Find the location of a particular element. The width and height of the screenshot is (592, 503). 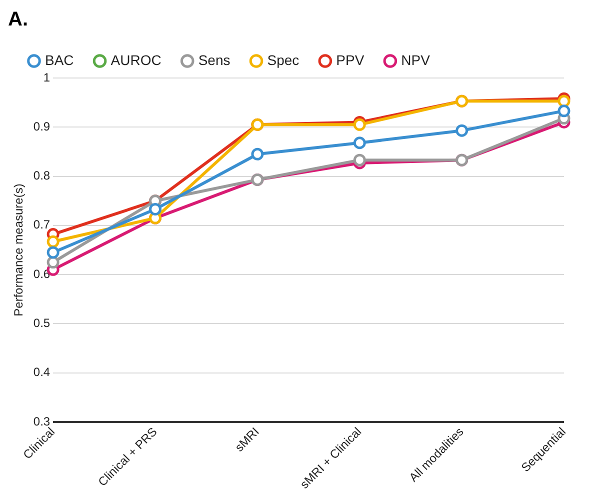

legend-label: Sens is located at coordinates (214, 60).